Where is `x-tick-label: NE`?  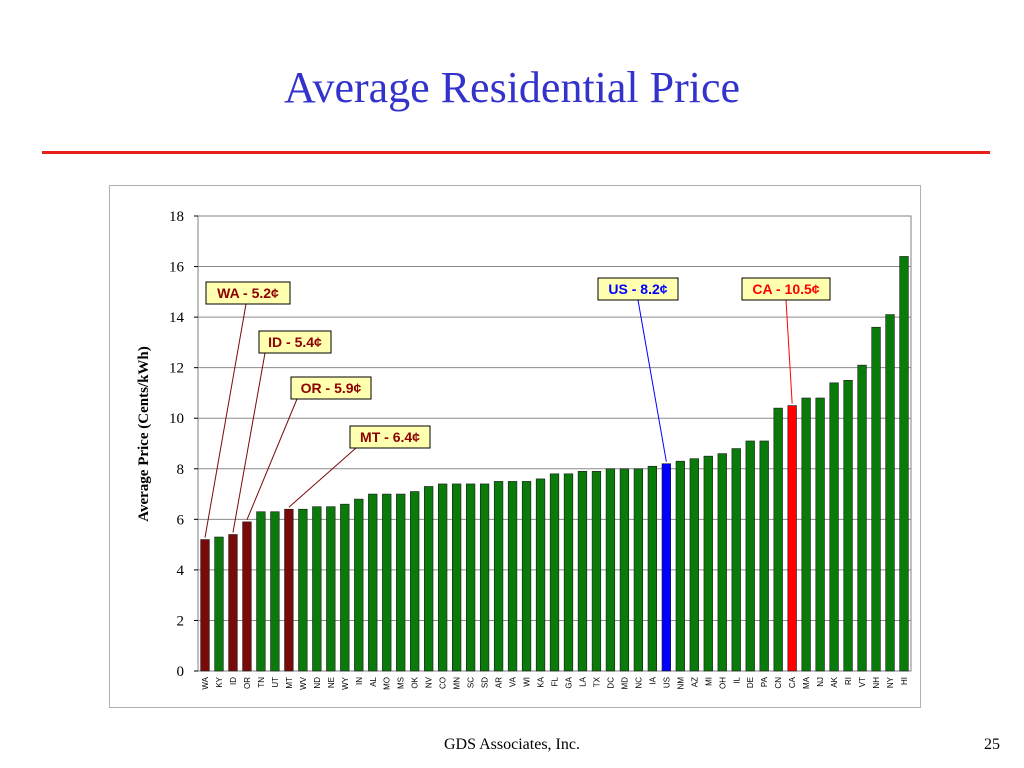
x-tick-label: NE is located at coordinates (331, 682).